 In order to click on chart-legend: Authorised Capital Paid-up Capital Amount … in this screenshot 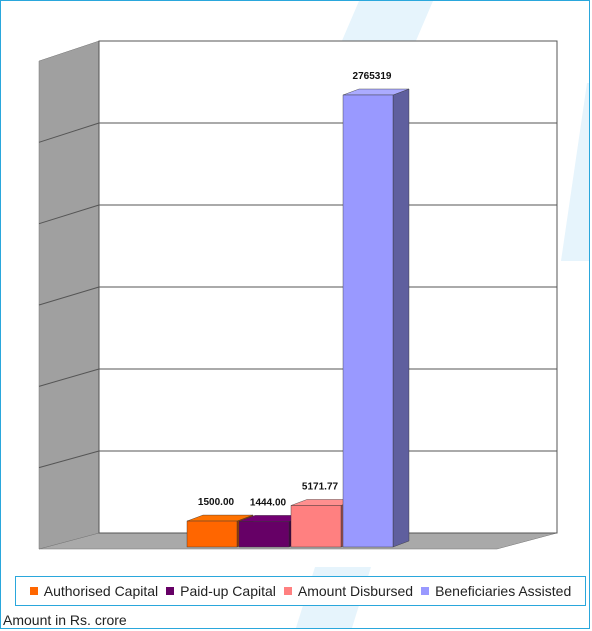, I will do `click(300, 591)`.